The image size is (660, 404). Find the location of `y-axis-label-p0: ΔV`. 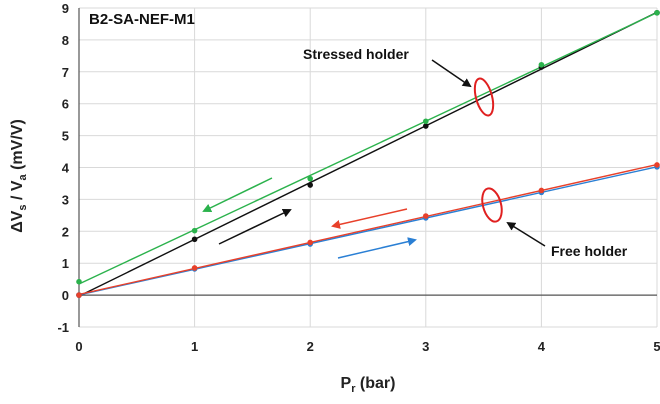

y-axis-label-p0: ΔV is located at coordinates (17, 221).